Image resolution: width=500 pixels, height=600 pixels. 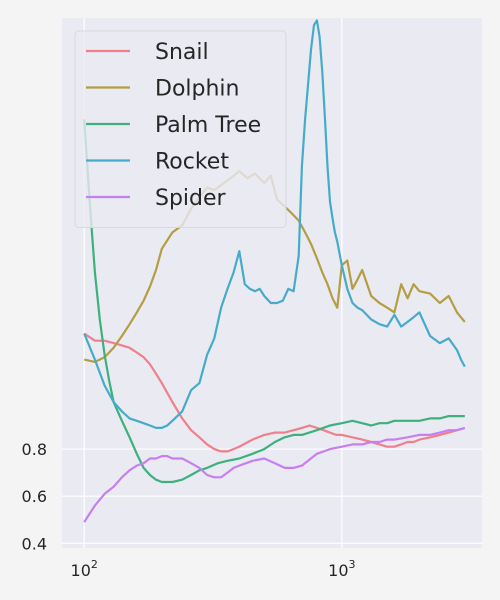 What do you see at coordinates (191, 198) in the screenshot?
I see `legend-label: Spider` at bounding box center [191, 198].